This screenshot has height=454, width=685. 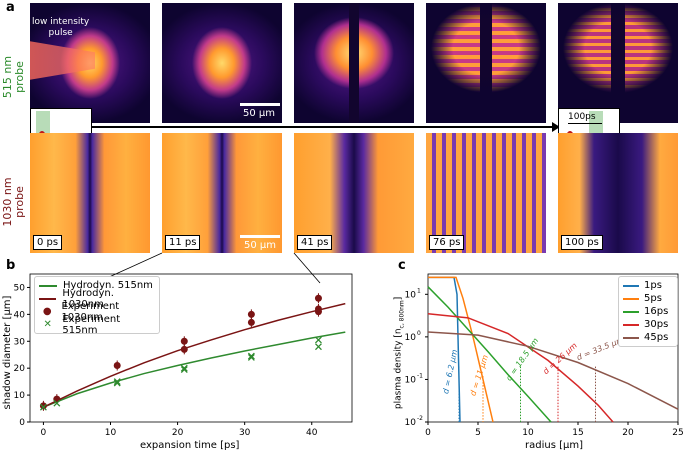 What do you see at coordinates (259, 113) in the screenshot?
I see `scale-bar-top-label: 50 µm` at bounding box center [259, 113].